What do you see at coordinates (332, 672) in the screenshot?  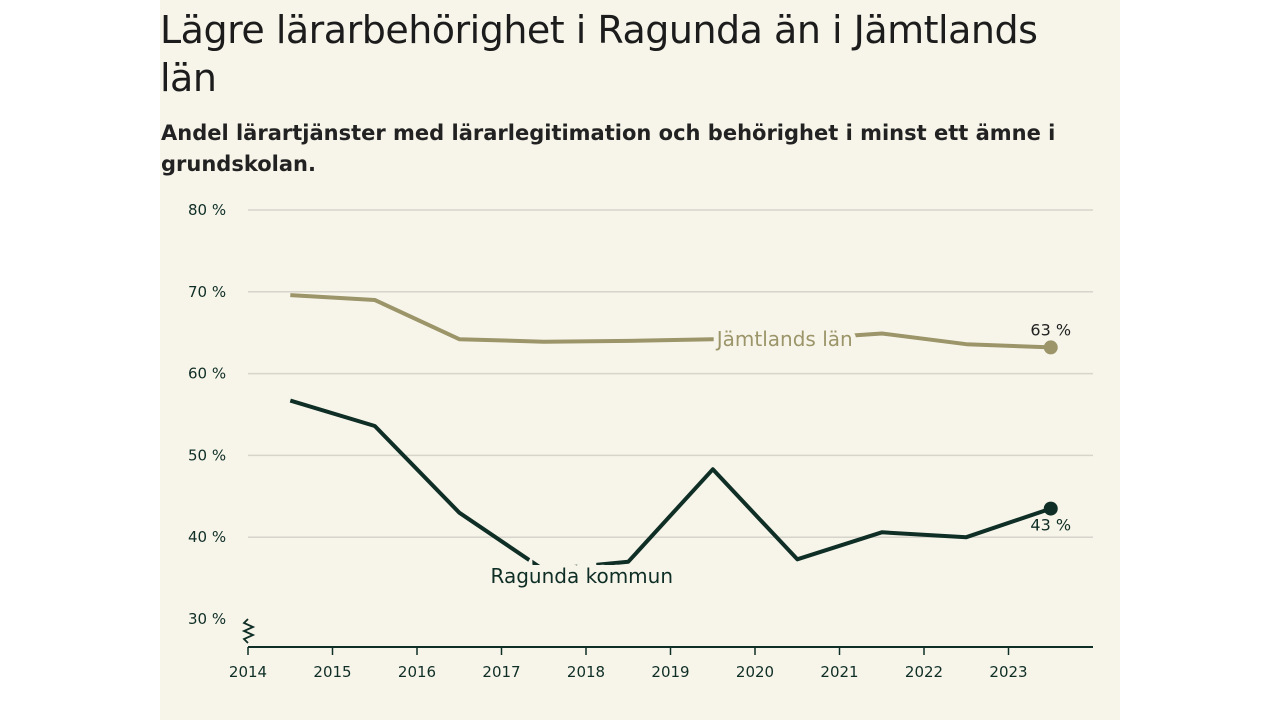 I see `x-tick-label: 2015` at bounding box center [332, 672].